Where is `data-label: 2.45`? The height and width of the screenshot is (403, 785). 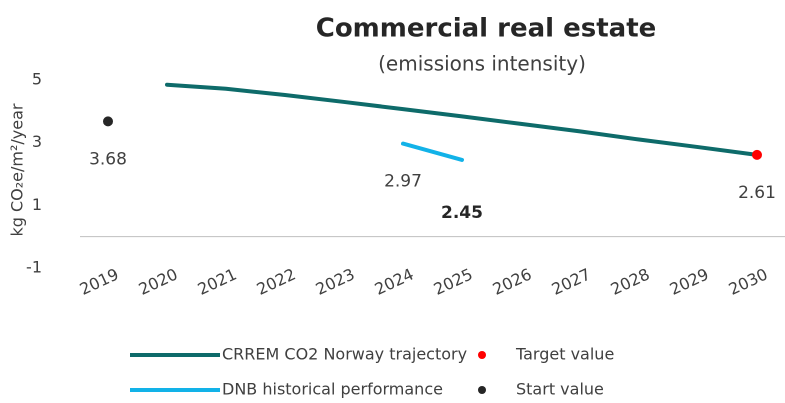
data-label: 2.45 is located at coordinates (462, 213).